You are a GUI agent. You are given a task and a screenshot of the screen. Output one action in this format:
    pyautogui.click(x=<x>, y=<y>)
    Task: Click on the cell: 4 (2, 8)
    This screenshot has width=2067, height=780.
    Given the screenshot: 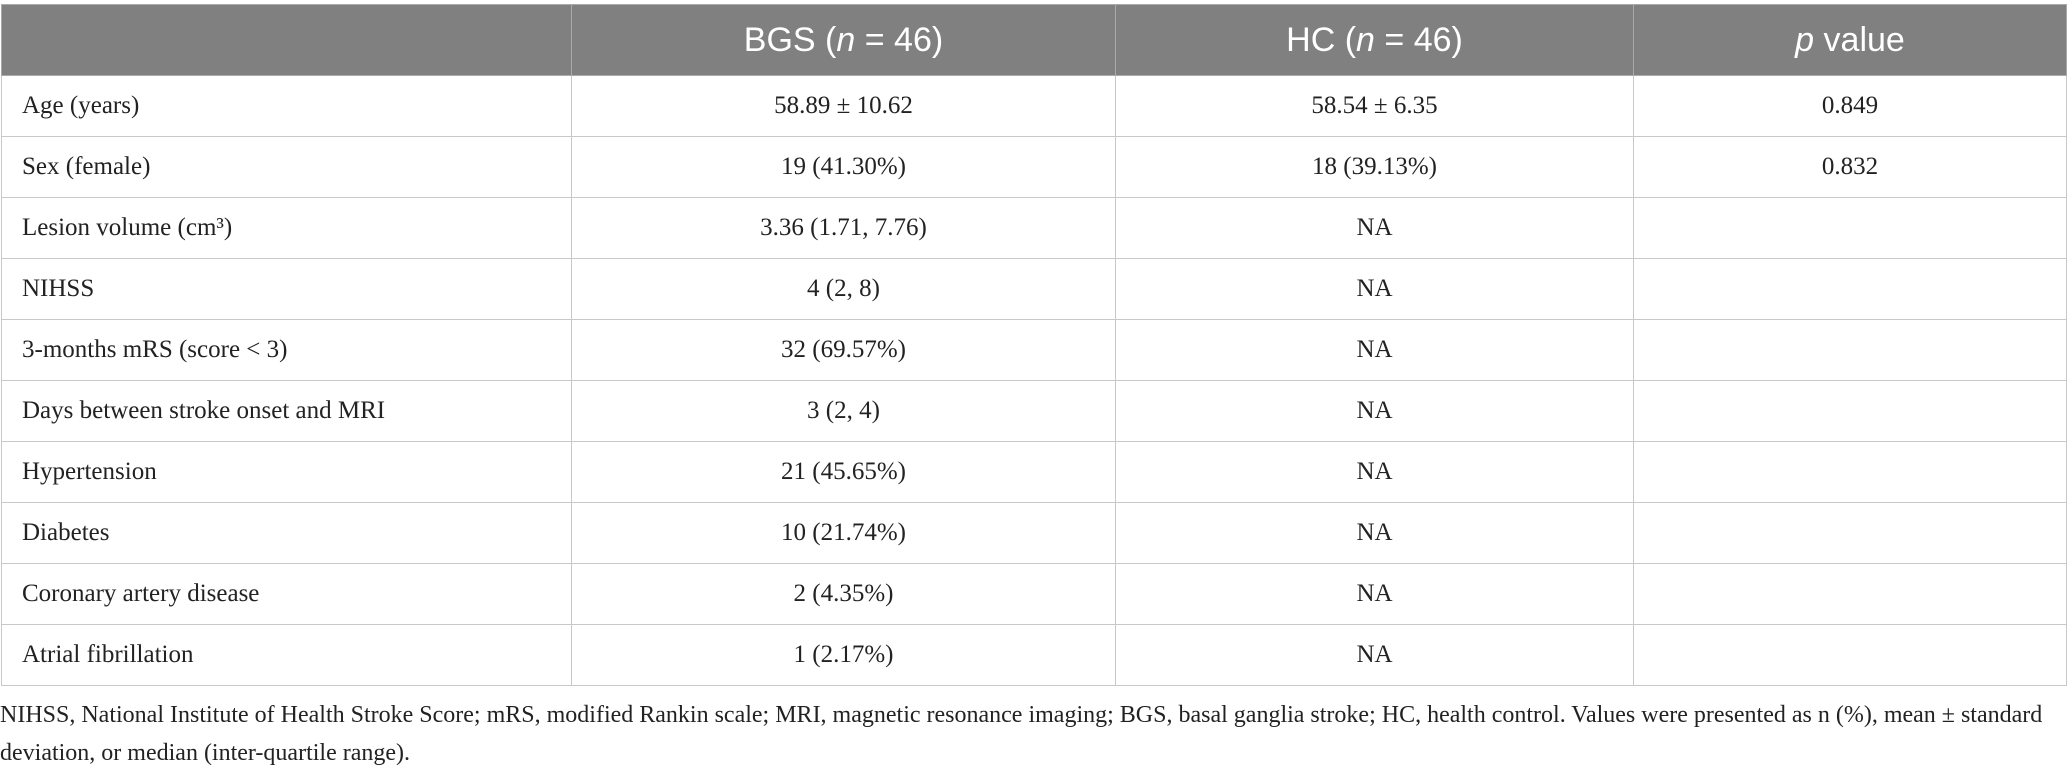 What is the action you would take?
    pyautogui.click(x=843, y=289)
    